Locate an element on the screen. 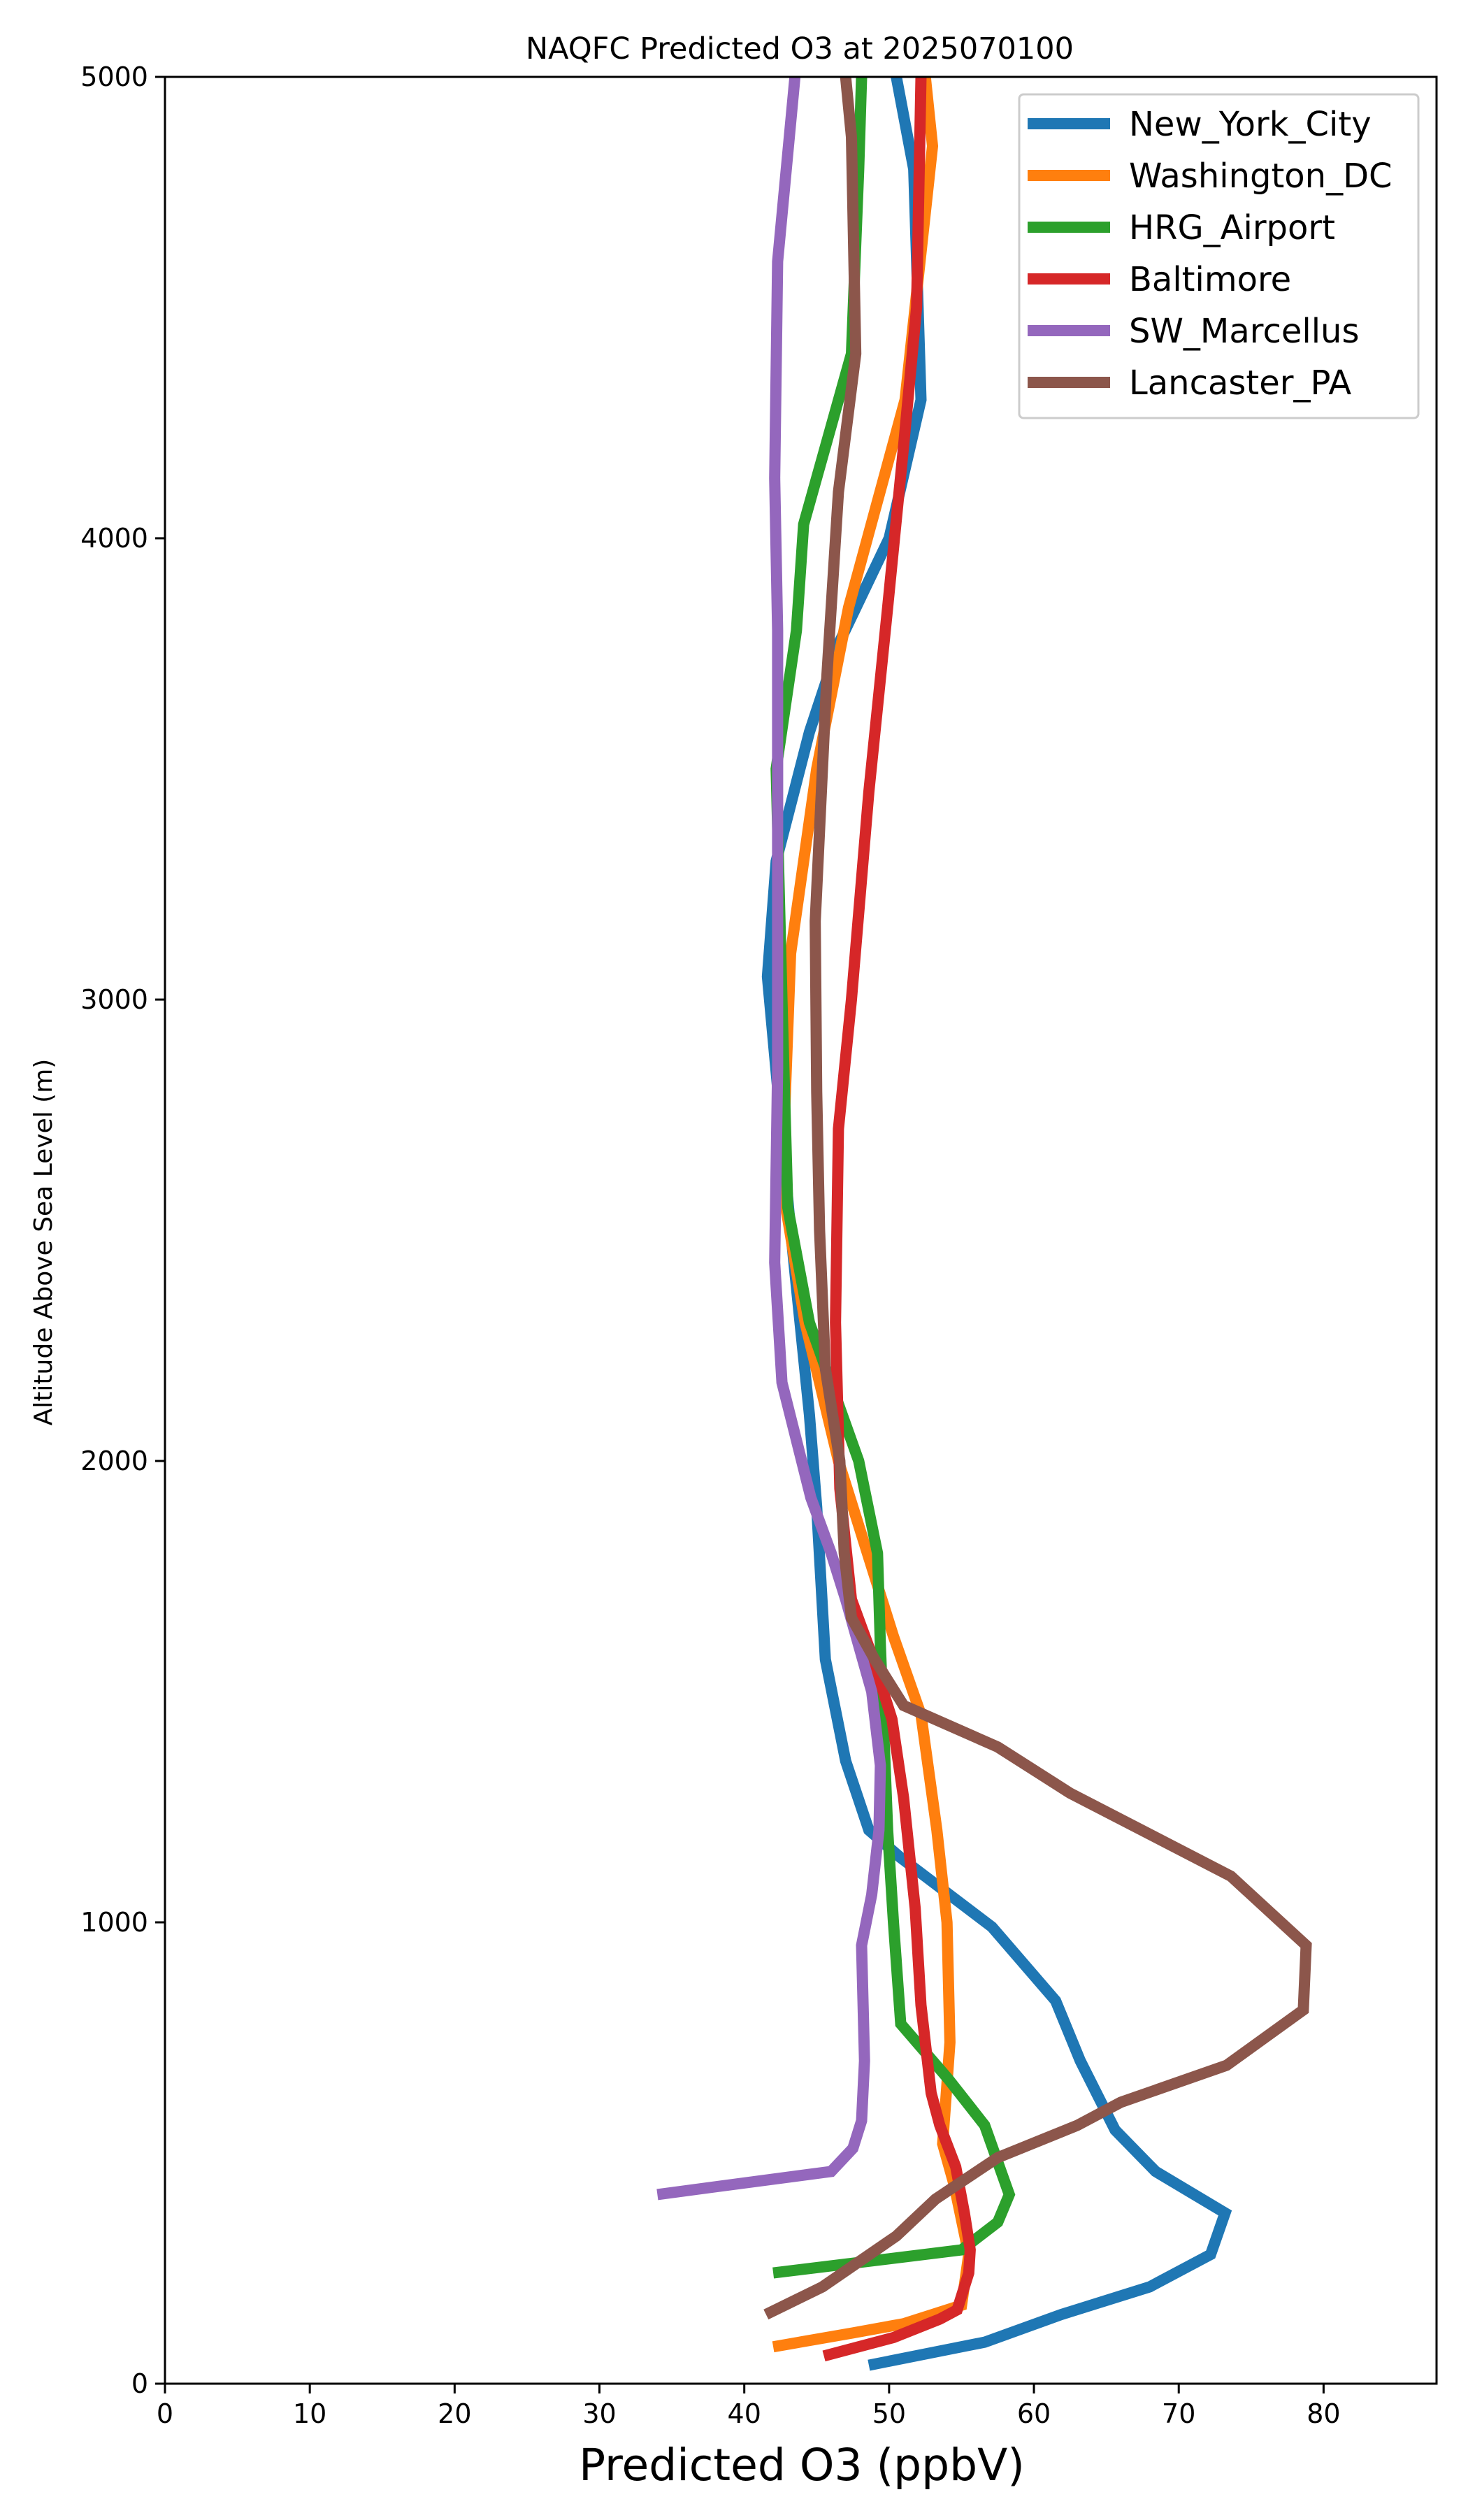  y-axis-label: Altitude Above Sea Level (m) is located at coordinates (43, 1242).